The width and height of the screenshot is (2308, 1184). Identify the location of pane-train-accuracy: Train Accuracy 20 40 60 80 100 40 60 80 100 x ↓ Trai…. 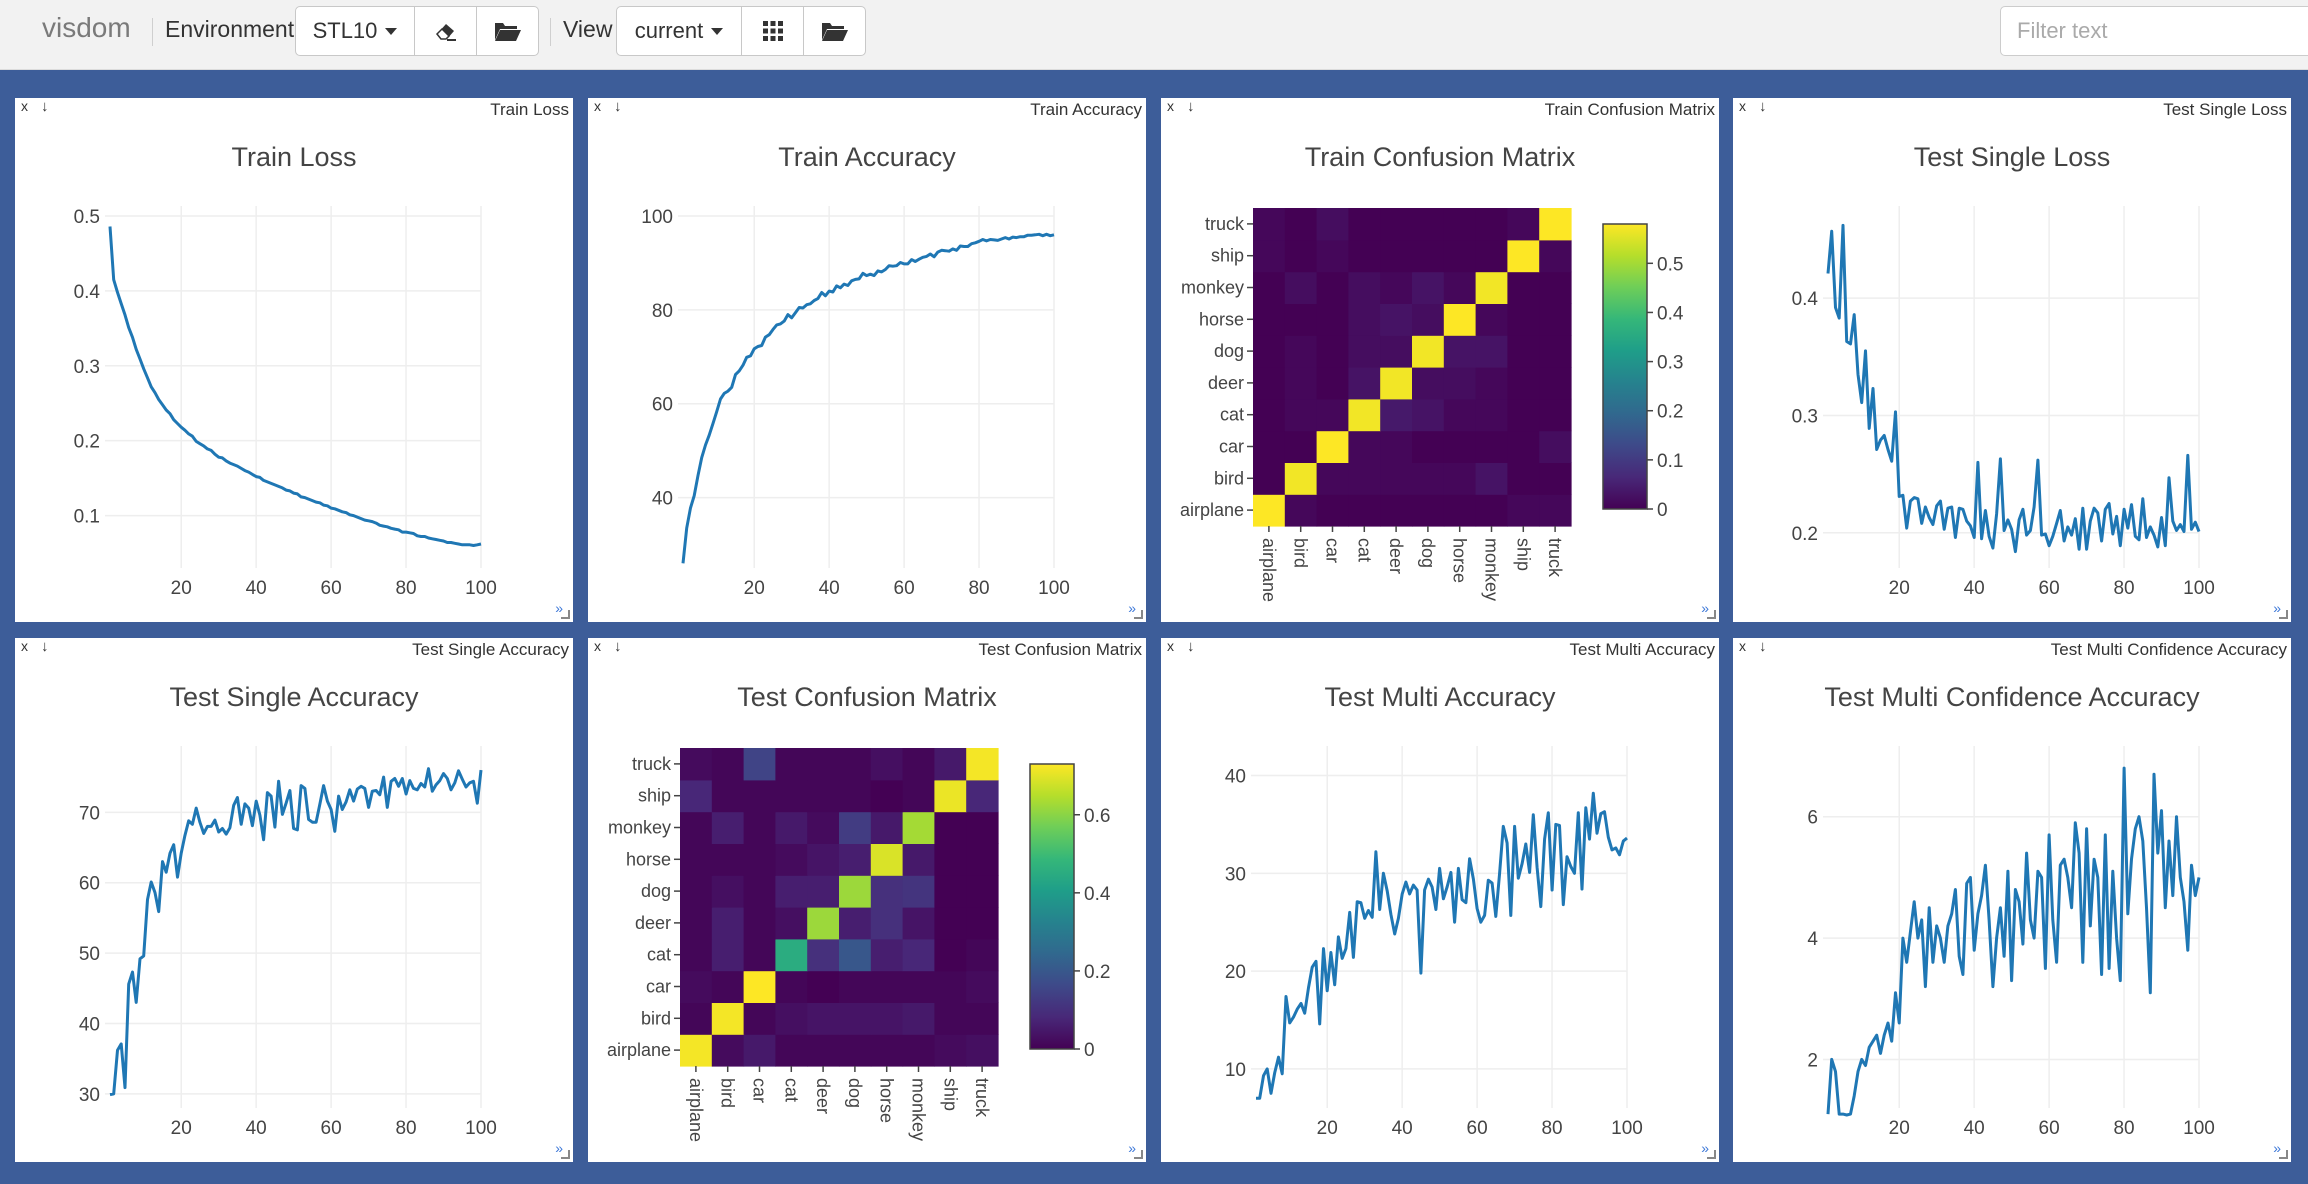
(867, 360).